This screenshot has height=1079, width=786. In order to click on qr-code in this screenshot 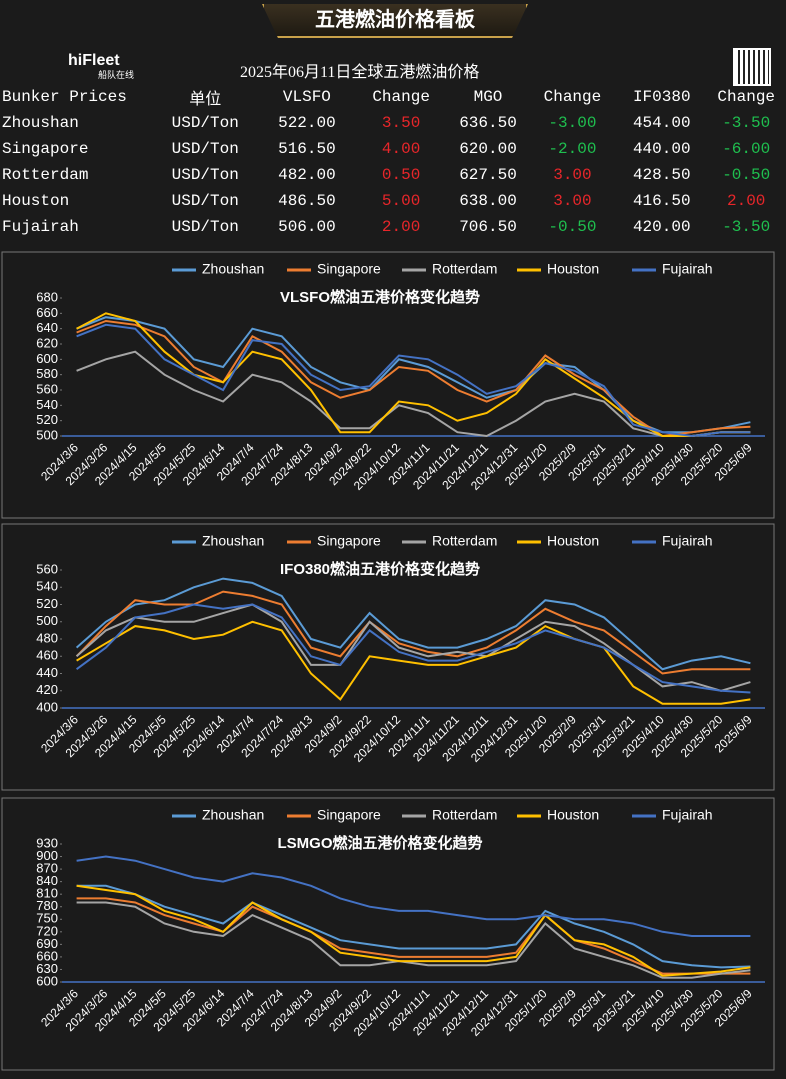, I will do `click(752, 67)`.